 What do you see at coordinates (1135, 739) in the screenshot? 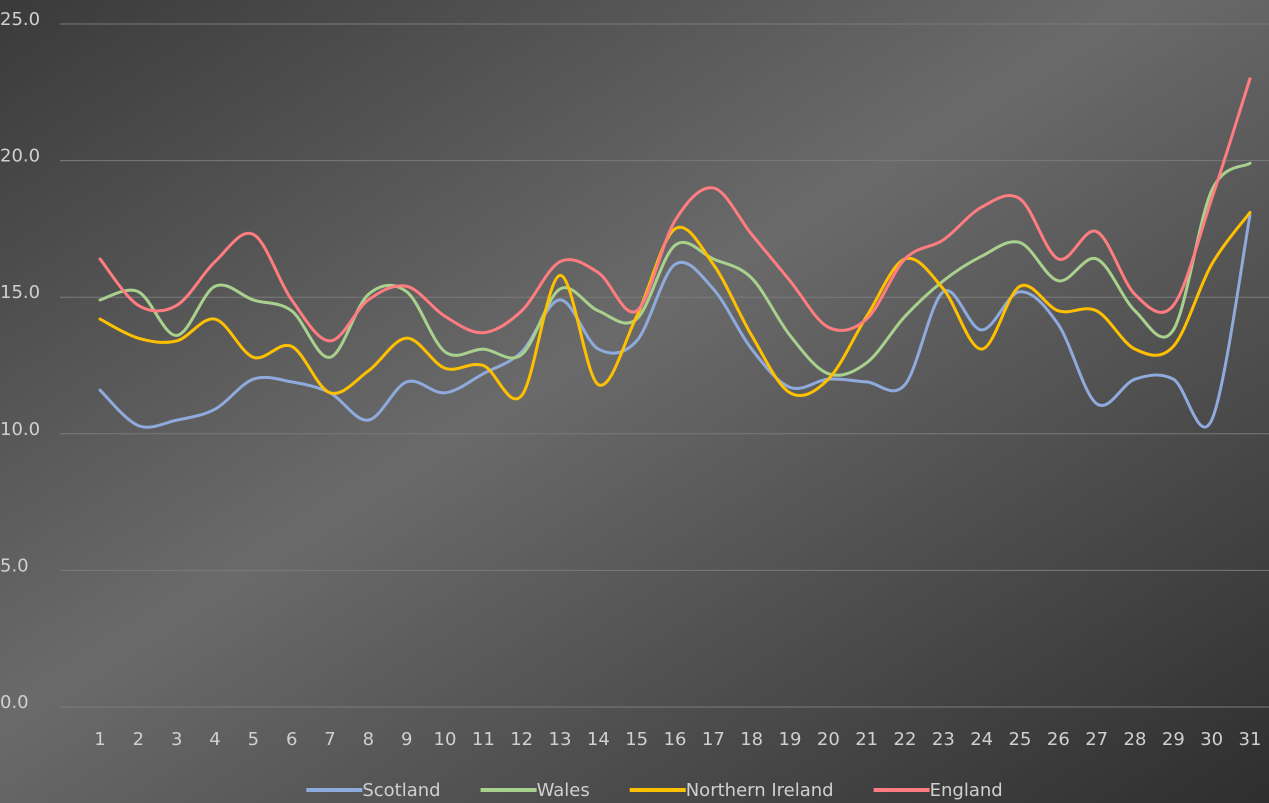
I see `x-tick-label: 28` at bounding box center [1135, 739].